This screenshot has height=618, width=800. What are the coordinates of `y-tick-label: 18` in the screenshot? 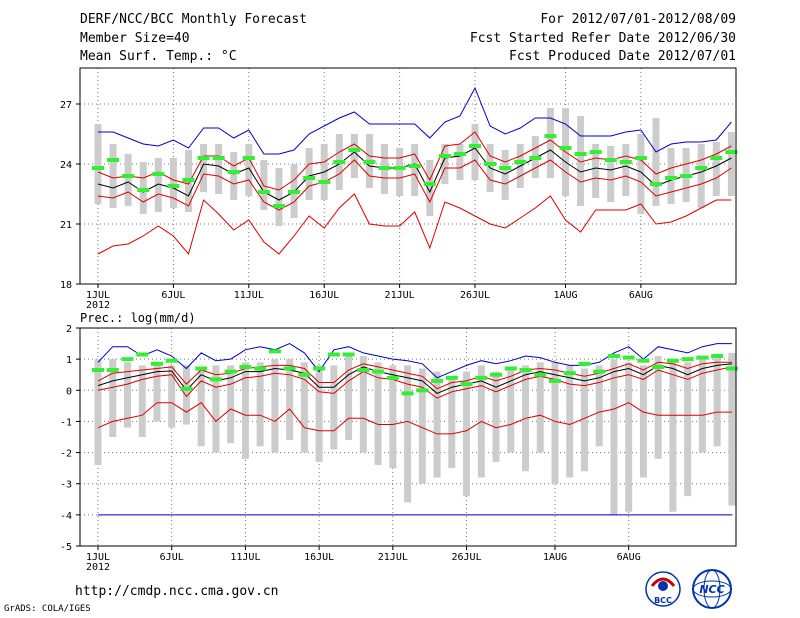 It's located at (66, 285).